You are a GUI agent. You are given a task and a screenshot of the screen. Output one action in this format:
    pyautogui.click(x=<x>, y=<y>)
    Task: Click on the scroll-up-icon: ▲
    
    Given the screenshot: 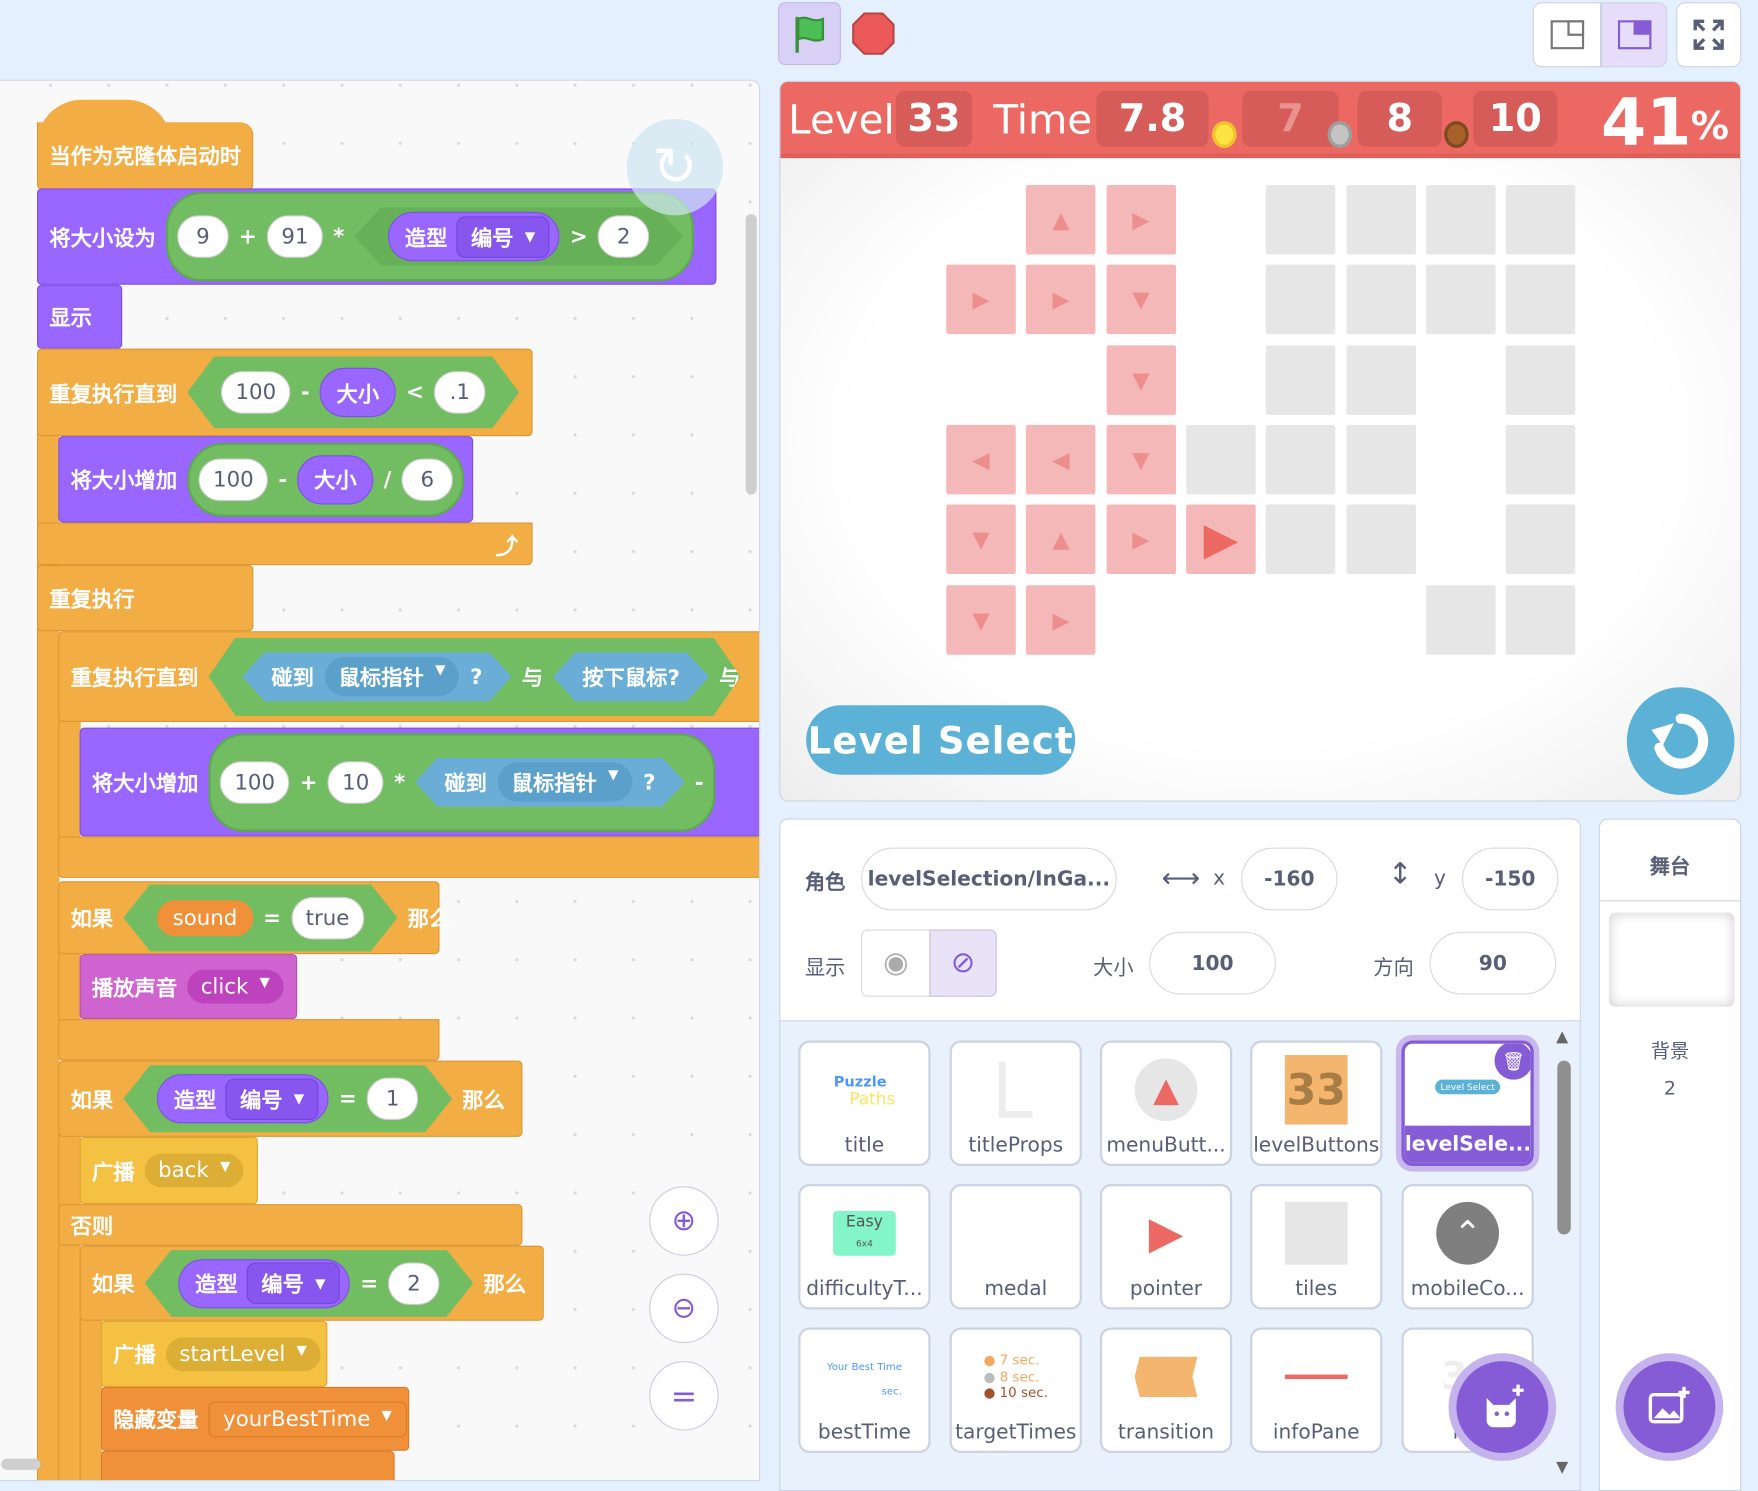 What is the action you would take?
    pyautogui.click(x=1562, y=1037)
    